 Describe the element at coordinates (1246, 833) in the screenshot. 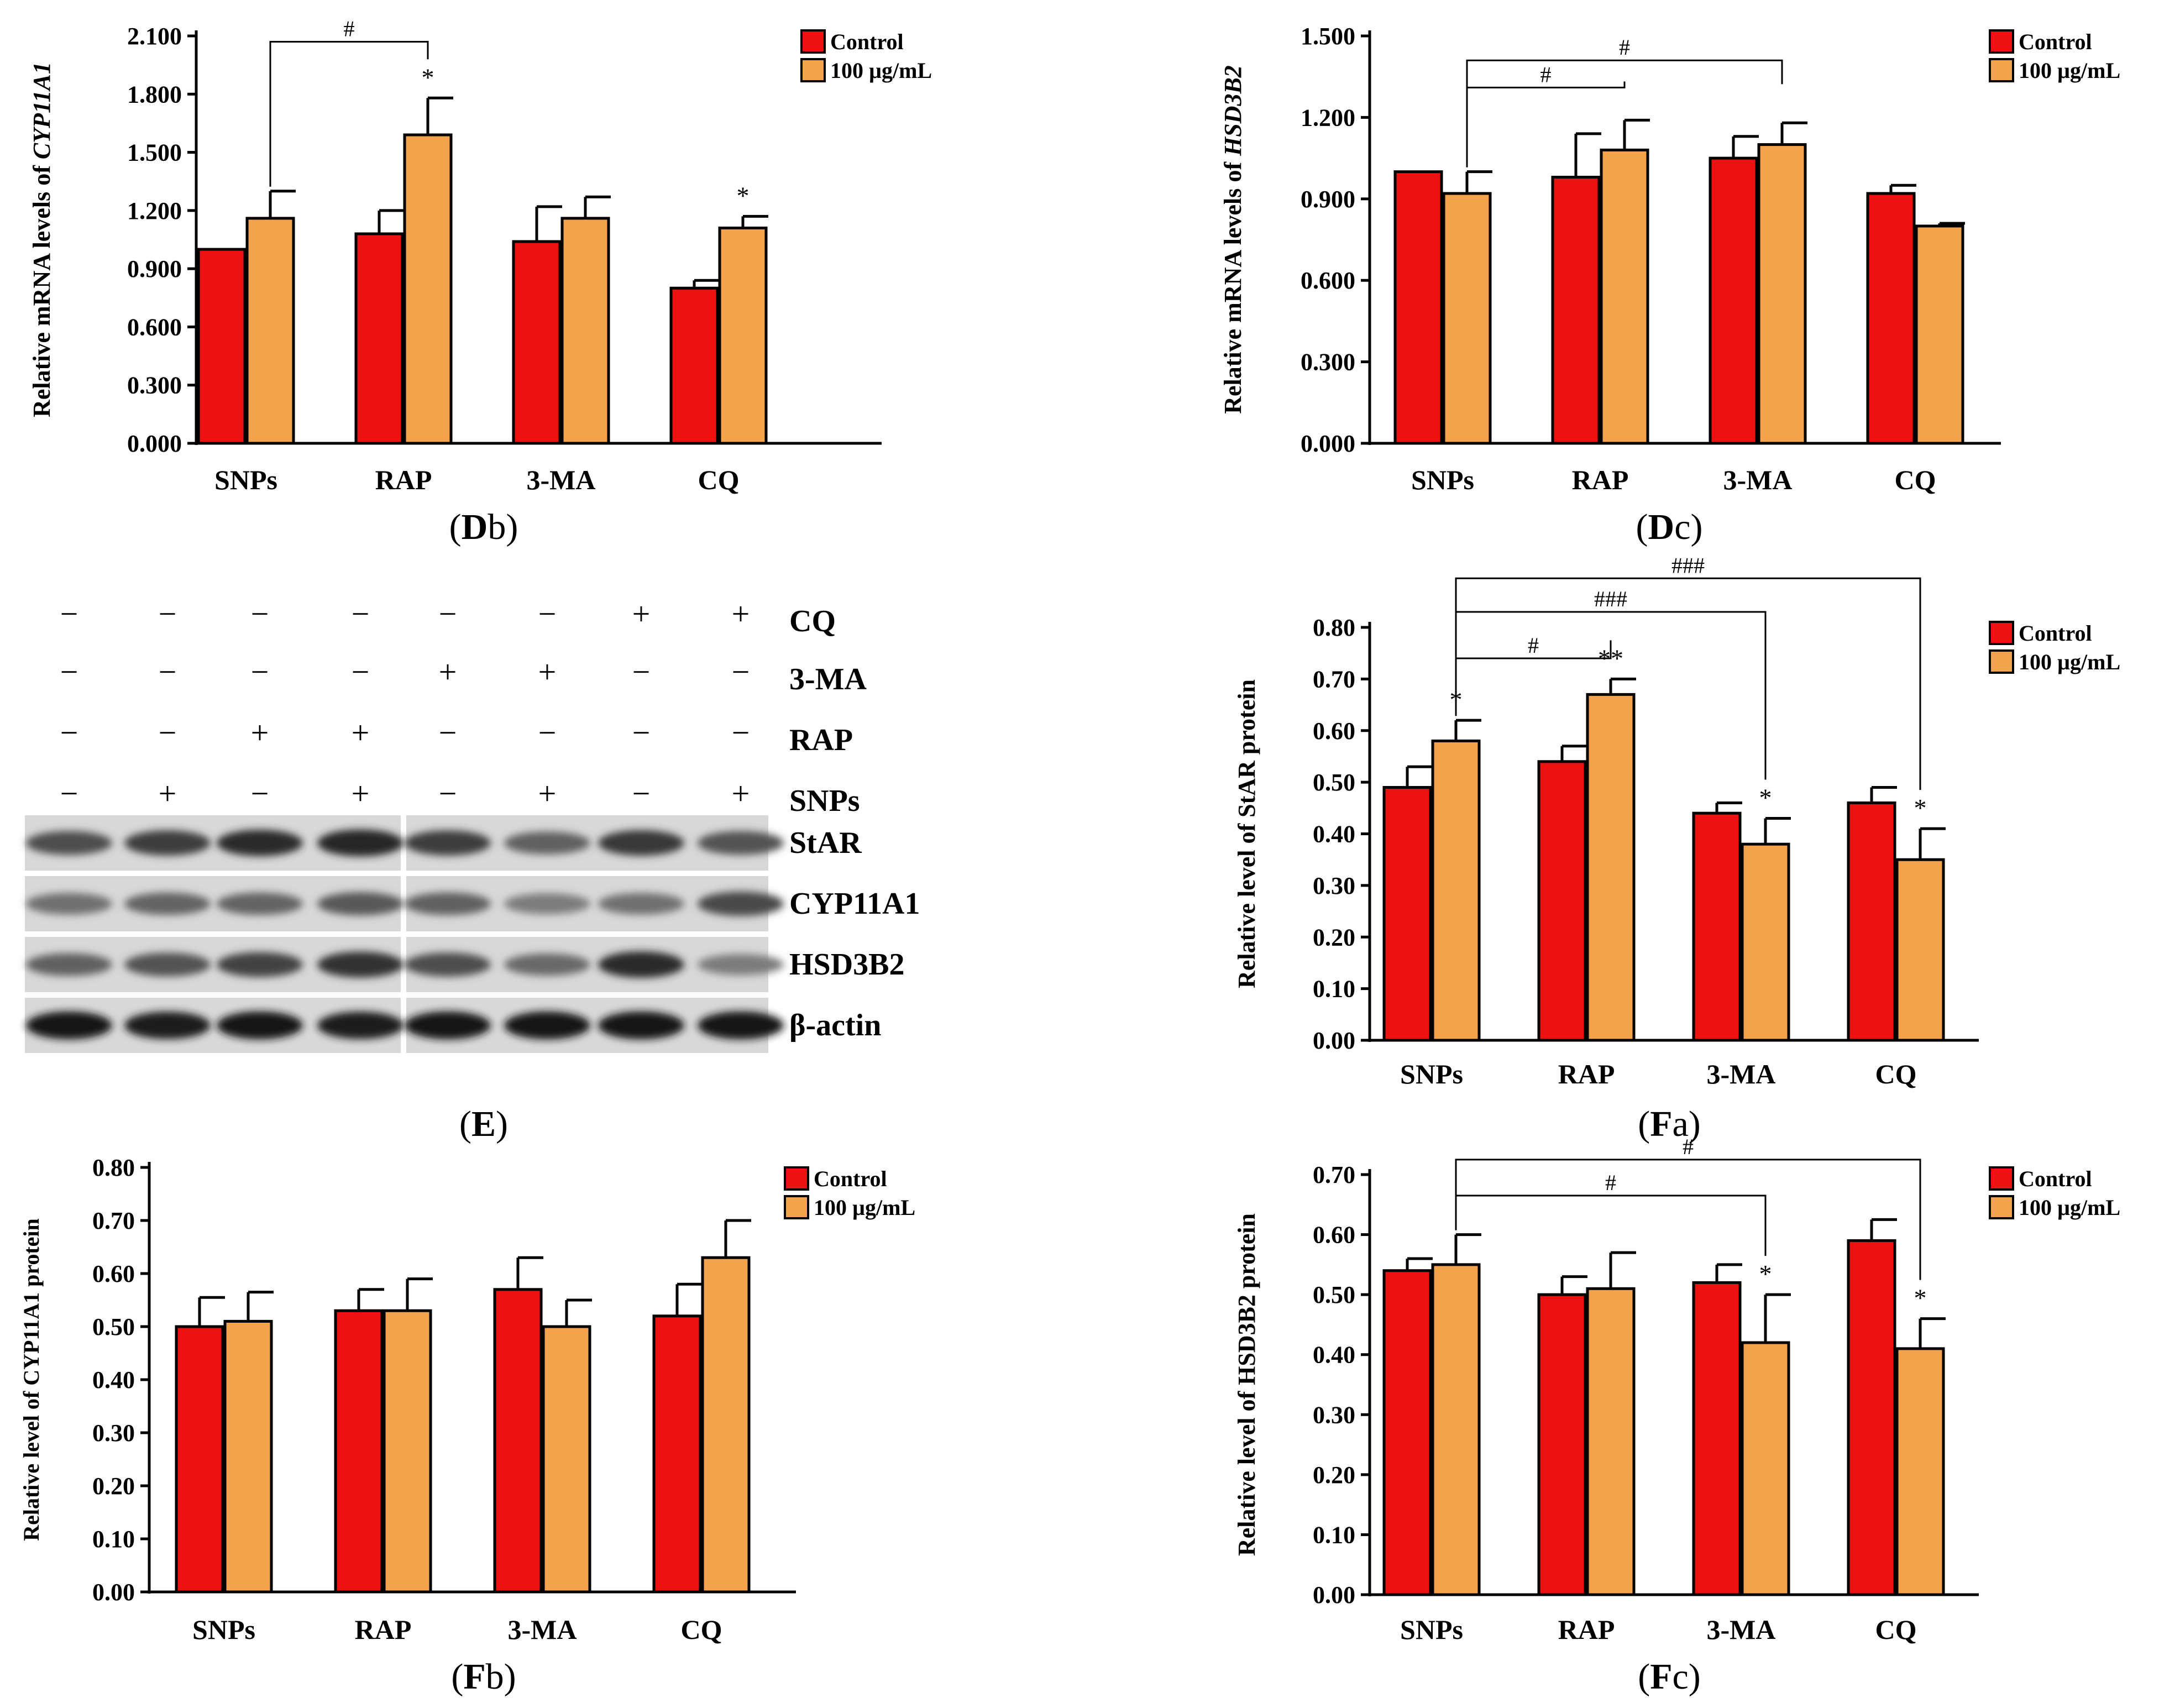

I see `y-axis-label: Relative level of StAR protein` at that location.